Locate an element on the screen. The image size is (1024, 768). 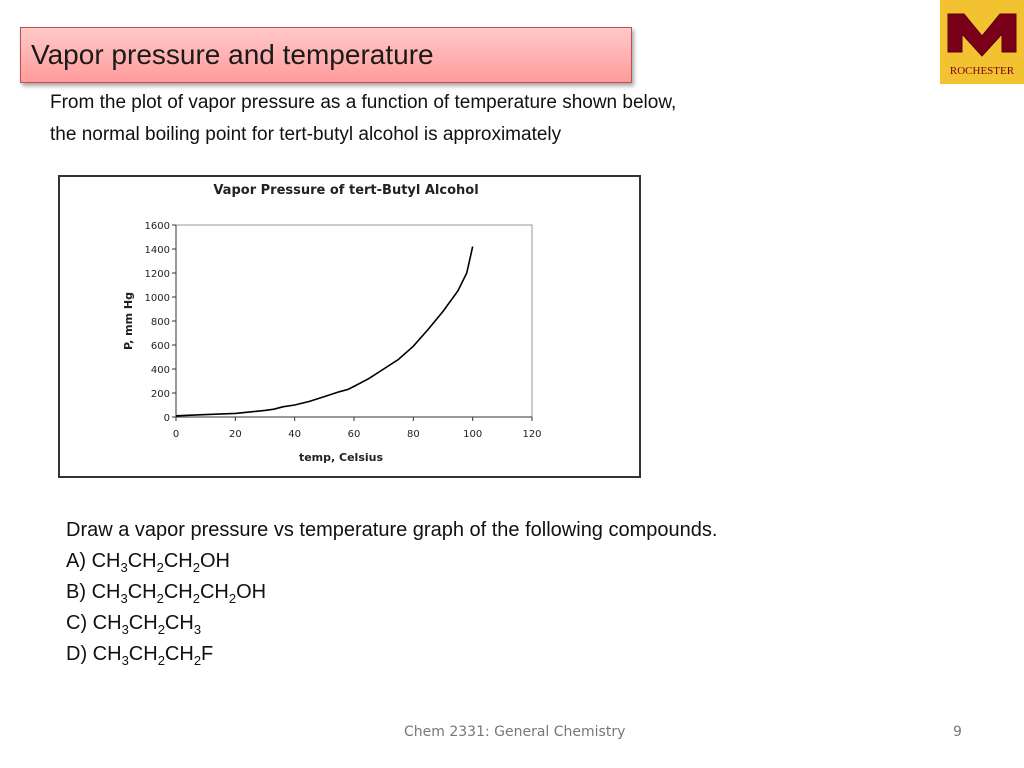
option-label: A) is located at coordinates (76, 561).